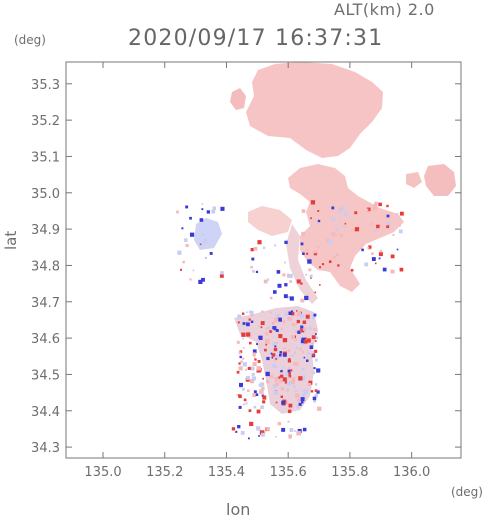 The width and height of the screenshot is (491, 521). Describe the element at coordinates (102, 472) in the screenshot. I see `x-tick-label: 135.0` at that location.